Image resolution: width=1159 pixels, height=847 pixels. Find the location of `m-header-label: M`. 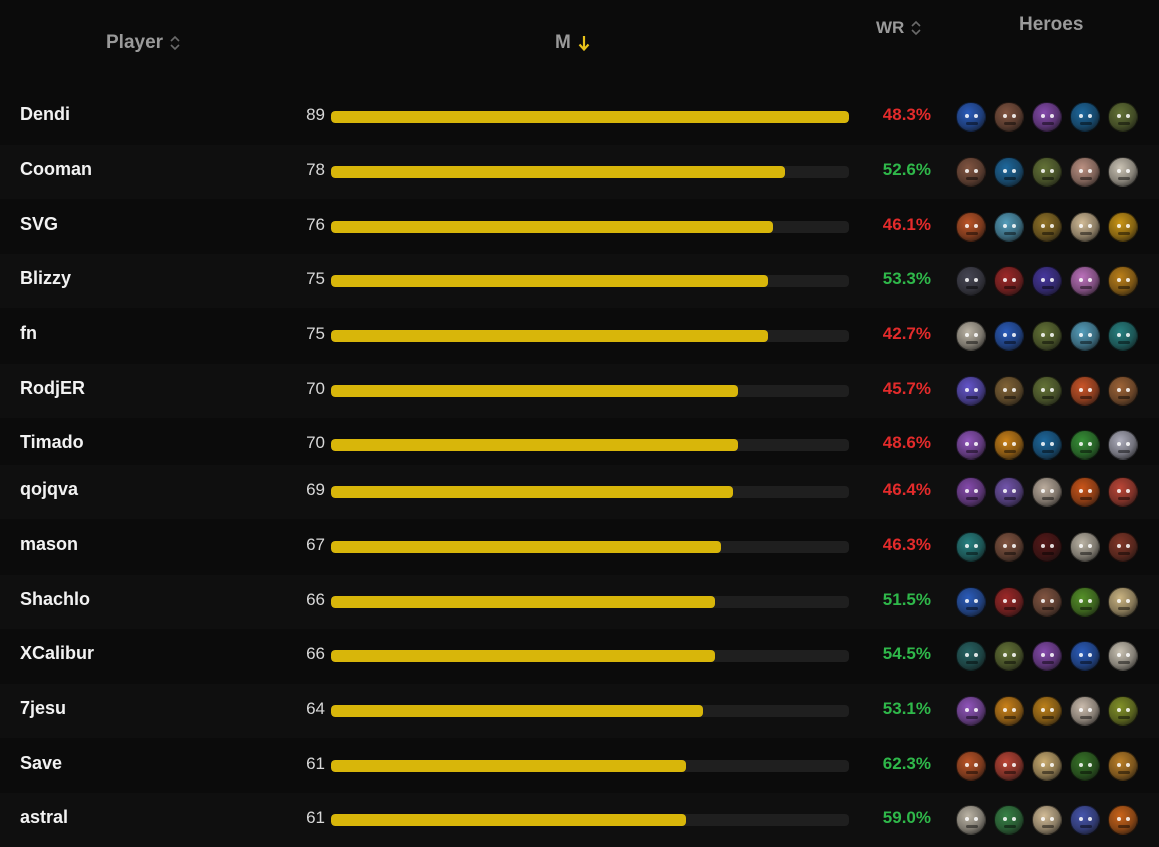

m-header-label: M is located at coordinates (563, 42).